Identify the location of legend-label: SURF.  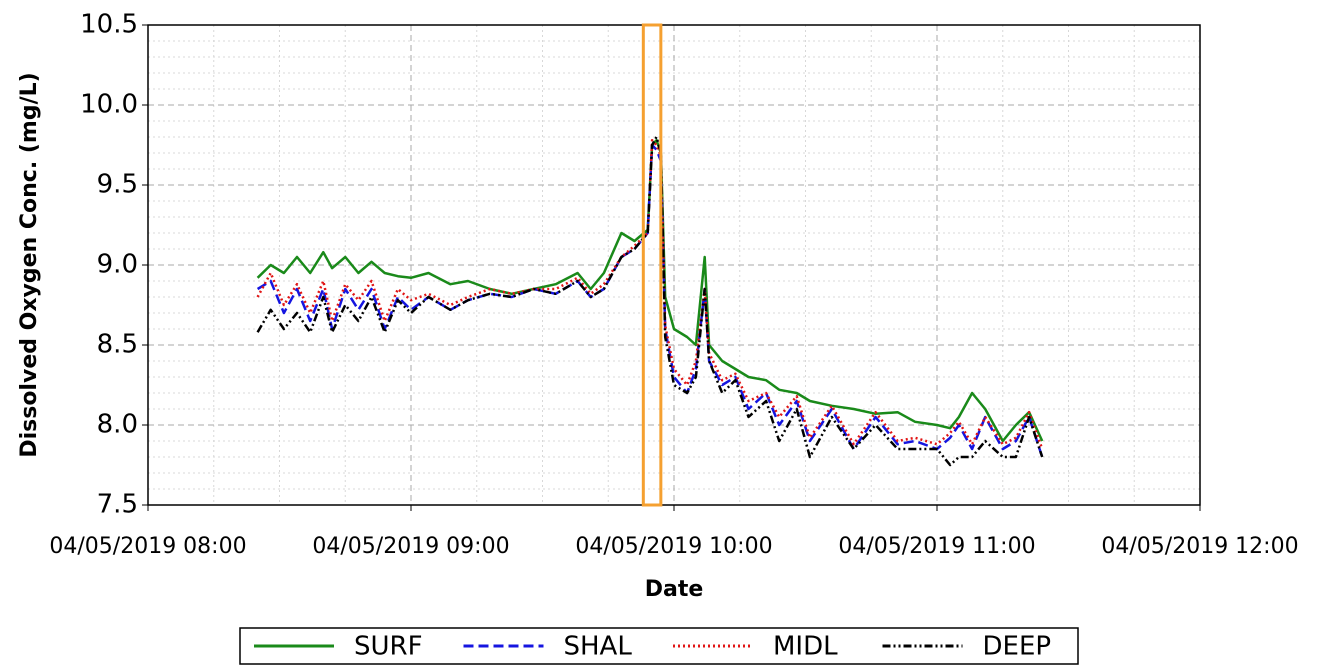
(388, 647).